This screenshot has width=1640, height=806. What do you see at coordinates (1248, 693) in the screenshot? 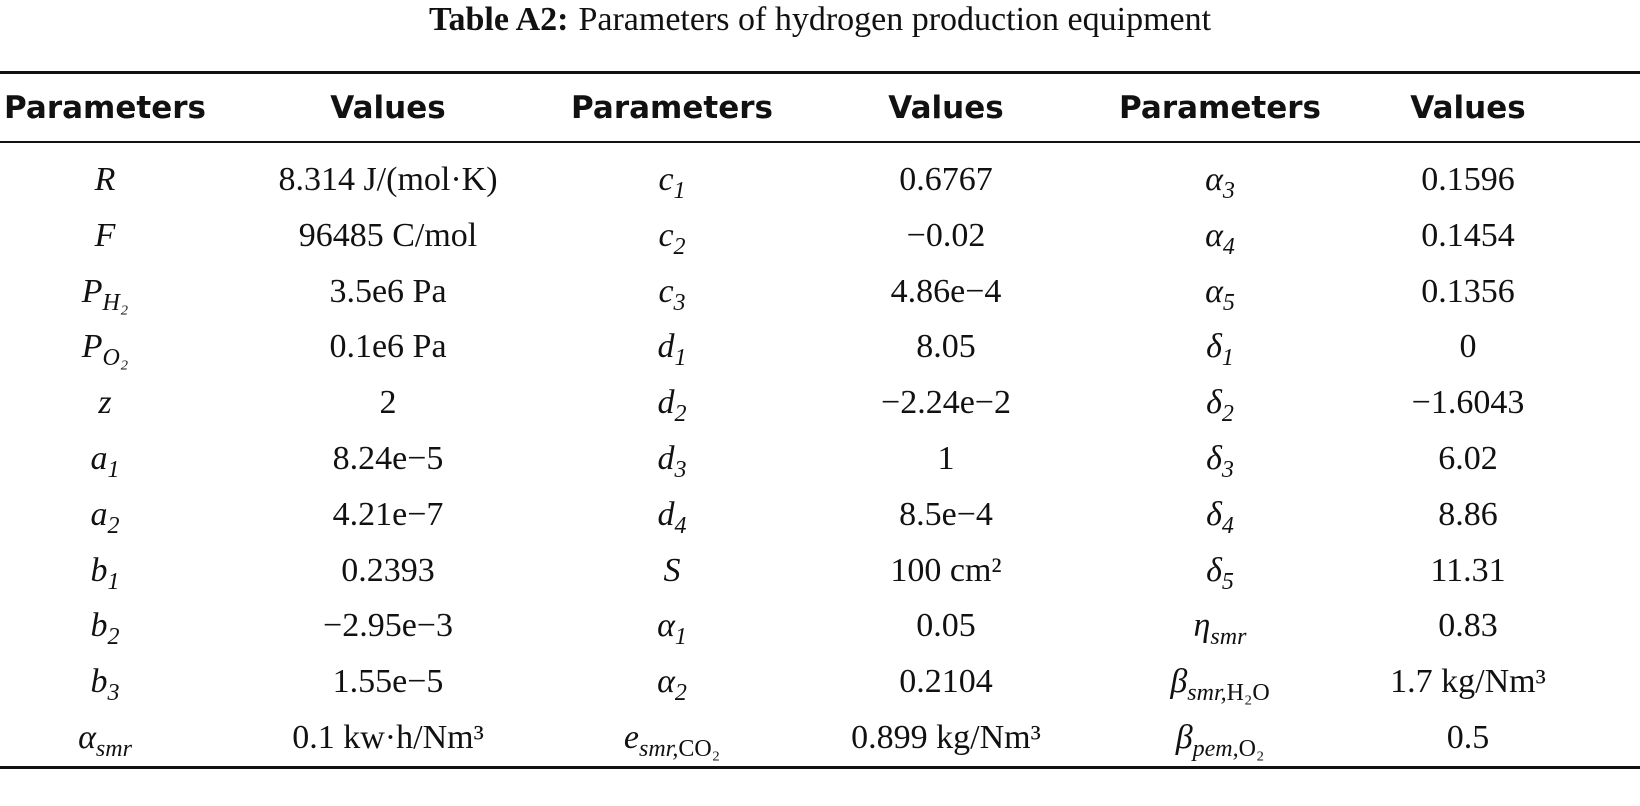
I see `subscript-roman: H₂O` at bounding box center [1248, 693].